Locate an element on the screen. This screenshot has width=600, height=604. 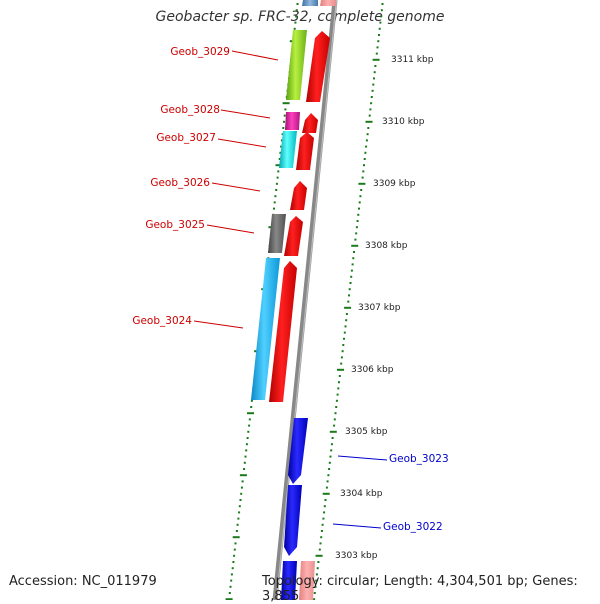
gene-geob-3027-cog is located at coordinates (288, 149).